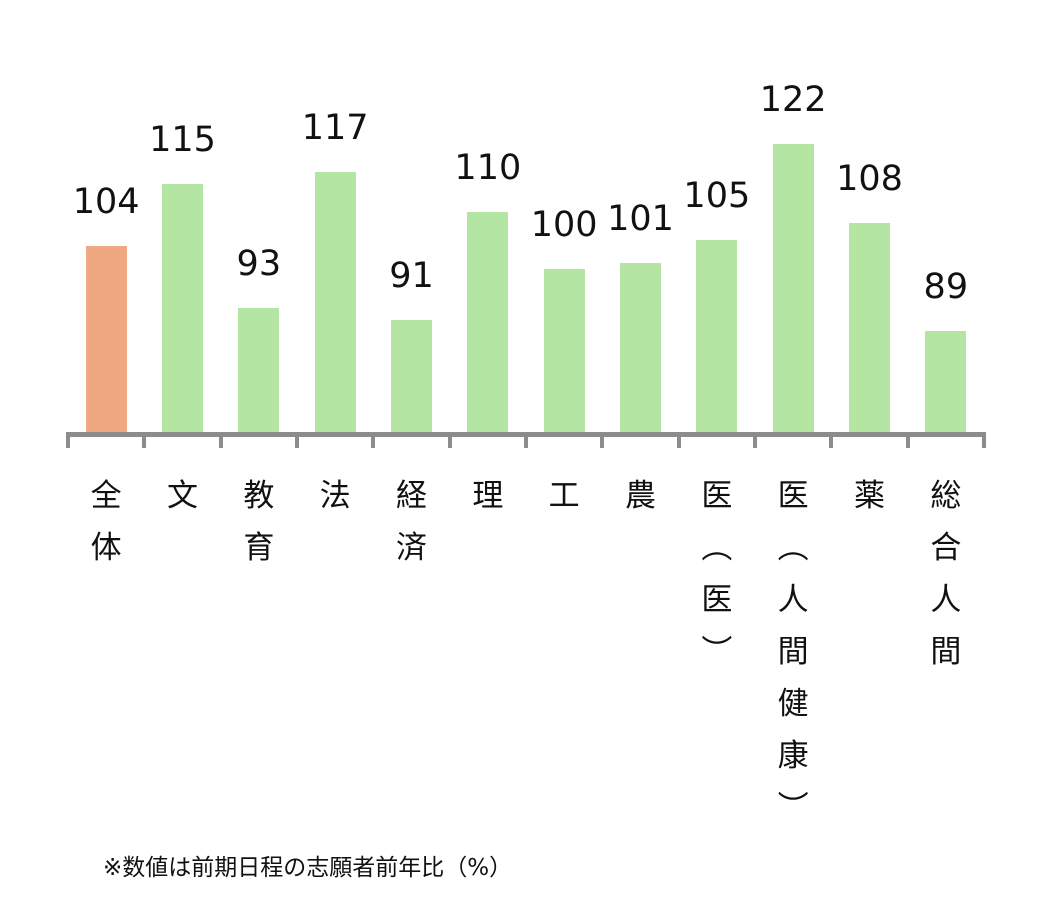  What do you see at coordinates (106, 202) in the screenshot?
I see `data-label: 104` at bounding box center [106, 202].